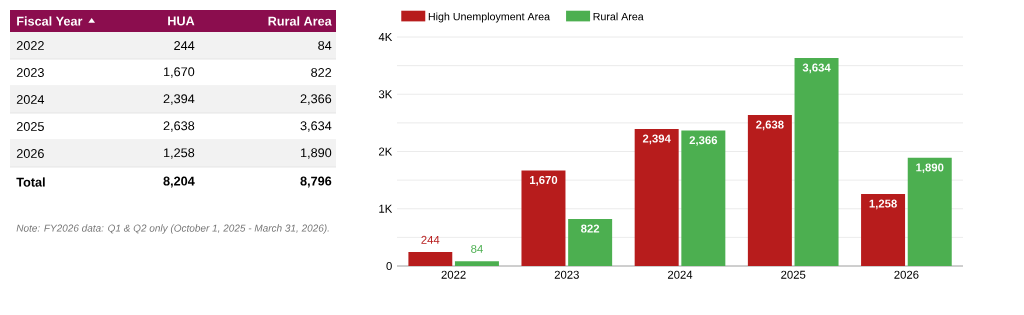  I want to click on data-label: 2,638, so click(770, 125).